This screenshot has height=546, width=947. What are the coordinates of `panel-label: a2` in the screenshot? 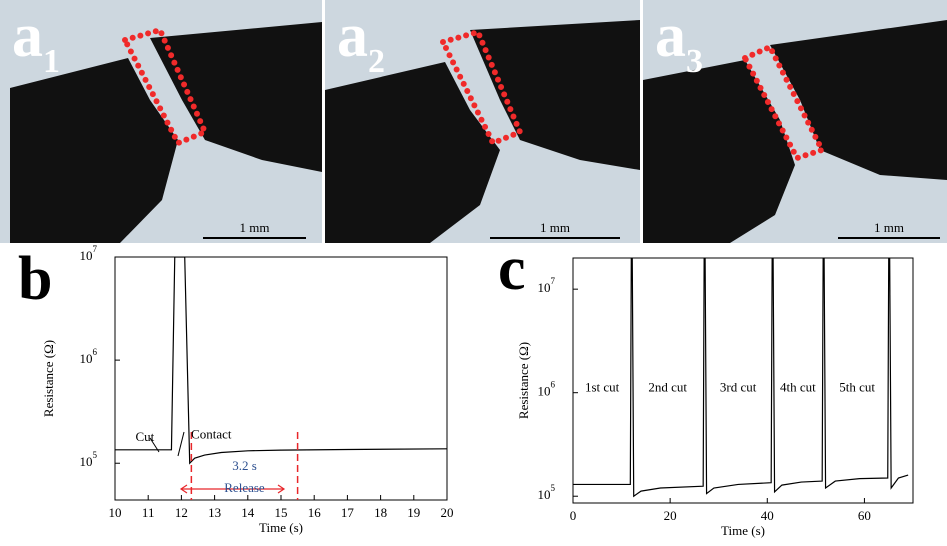 It's located at (361, 41).